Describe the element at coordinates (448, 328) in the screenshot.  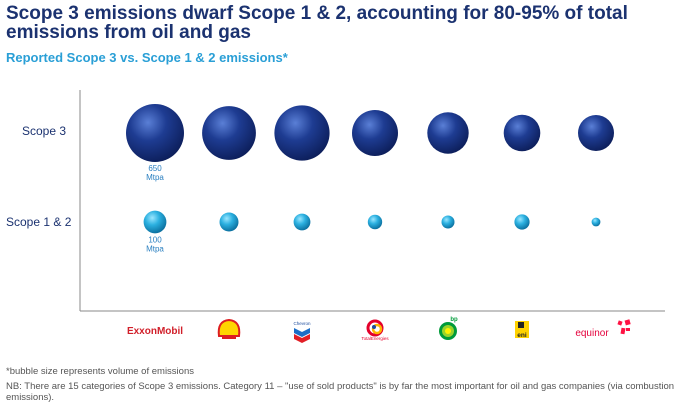
I see `bp-logo: bp` at that location.